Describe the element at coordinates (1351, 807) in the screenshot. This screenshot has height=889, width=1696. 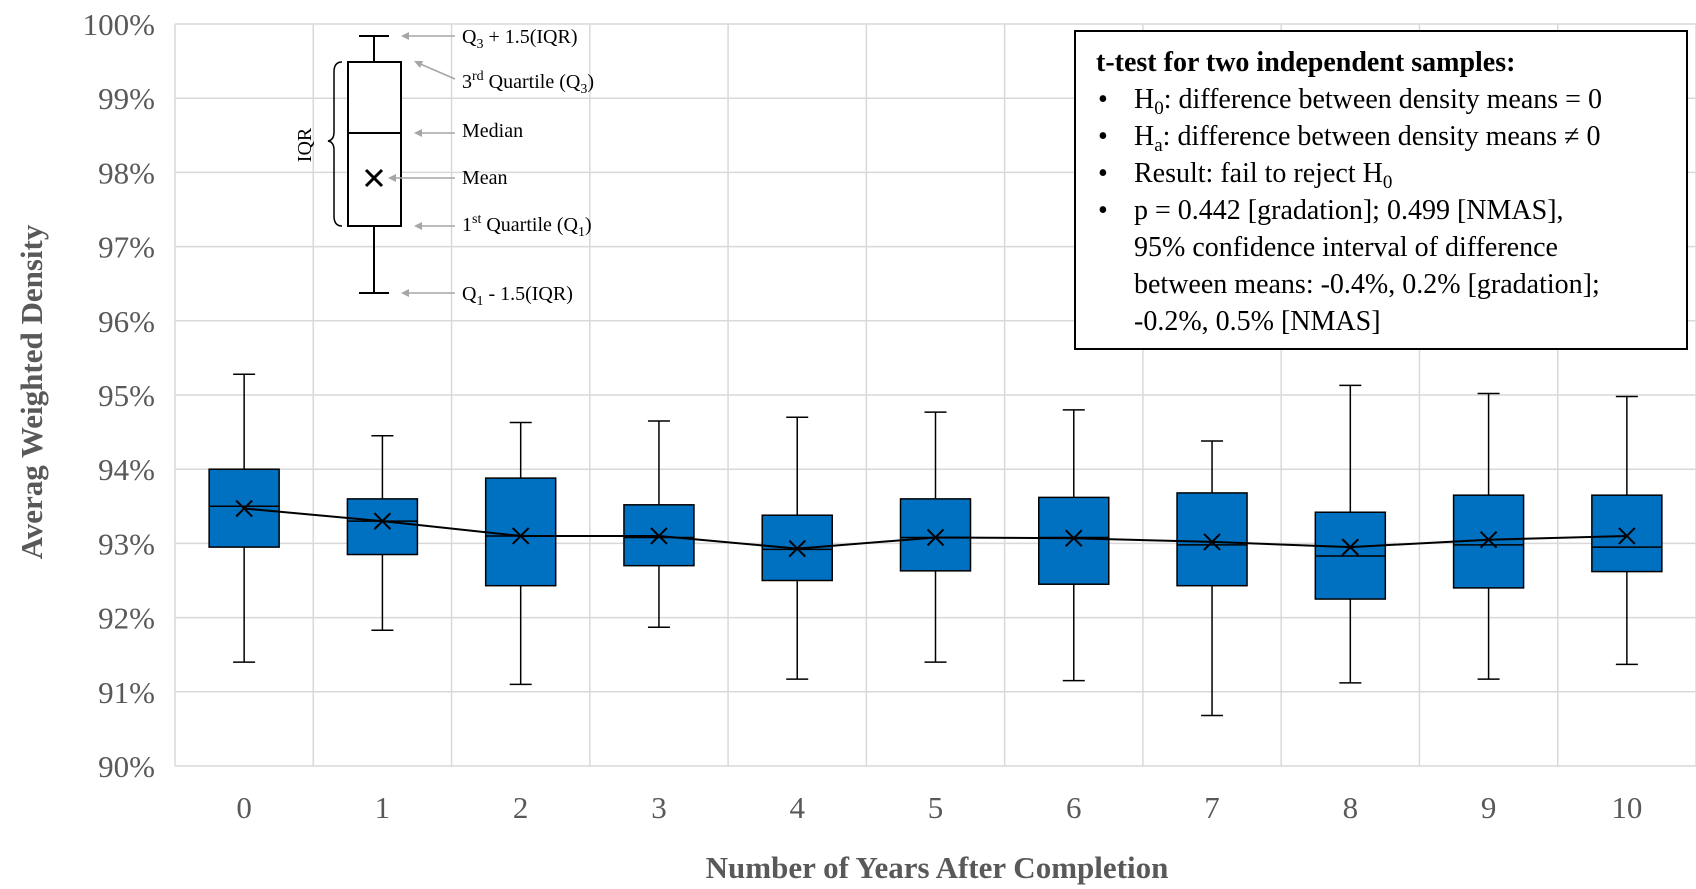
I see `x-tick-label: 8` at that location.